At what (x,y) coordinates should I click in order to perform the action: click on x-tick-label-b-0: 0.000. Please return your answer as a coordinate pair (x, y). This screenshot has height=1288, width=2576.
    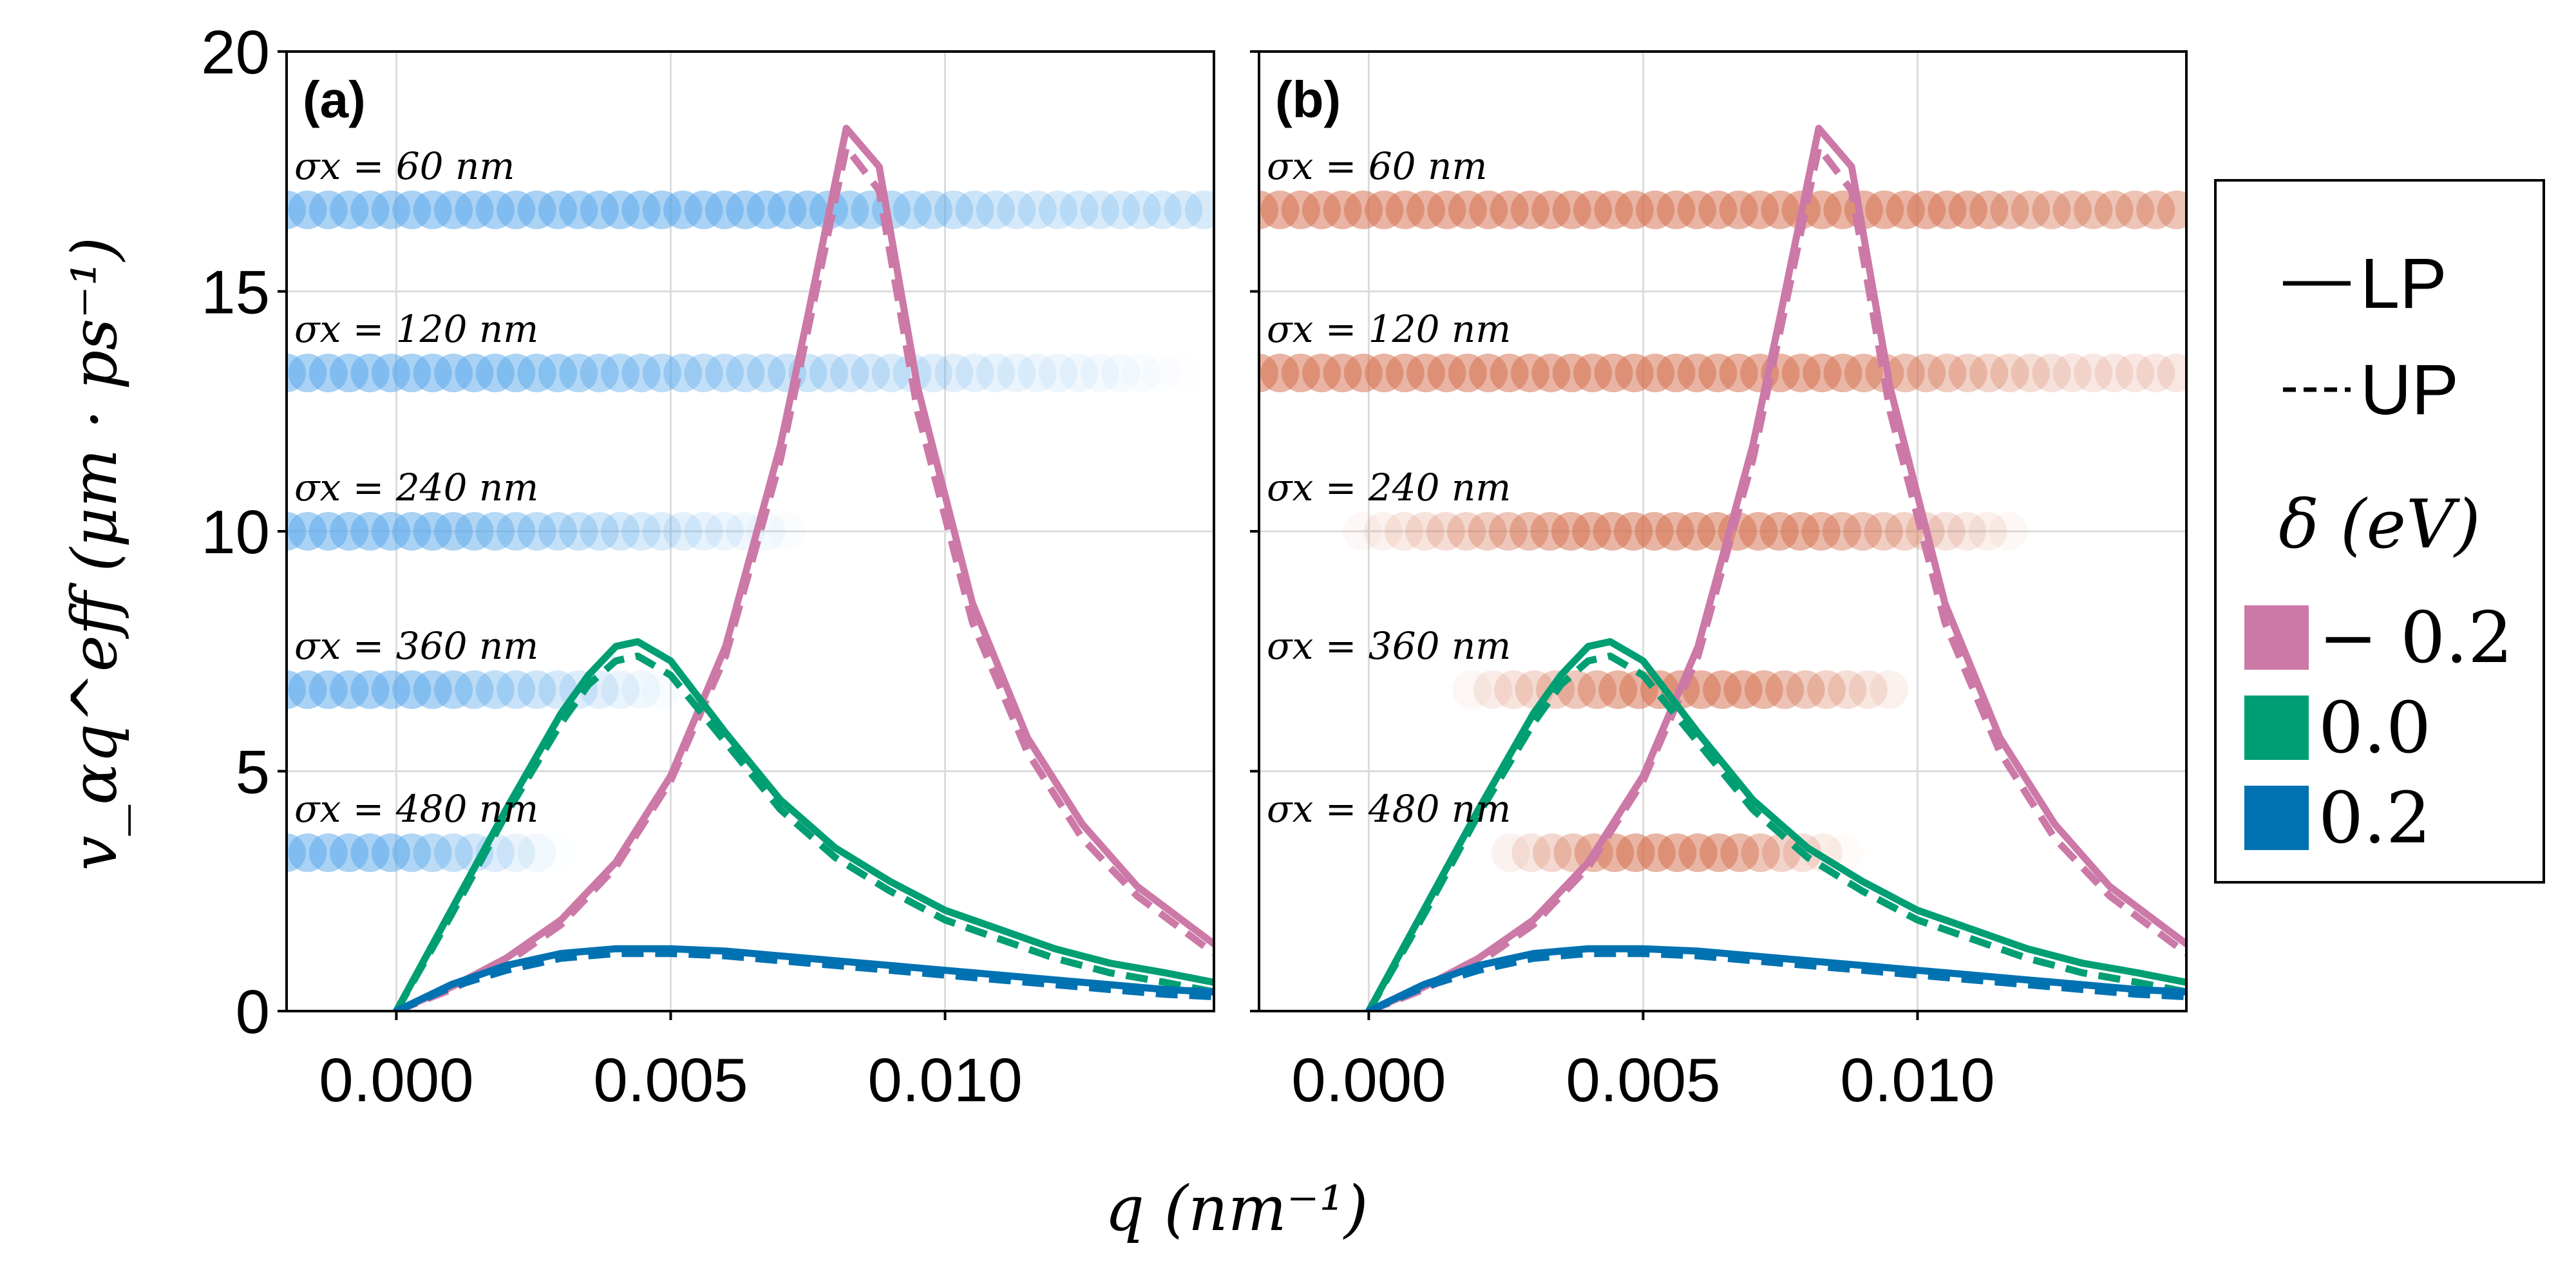
    Looking at the image, I should click on (1368, 1080).